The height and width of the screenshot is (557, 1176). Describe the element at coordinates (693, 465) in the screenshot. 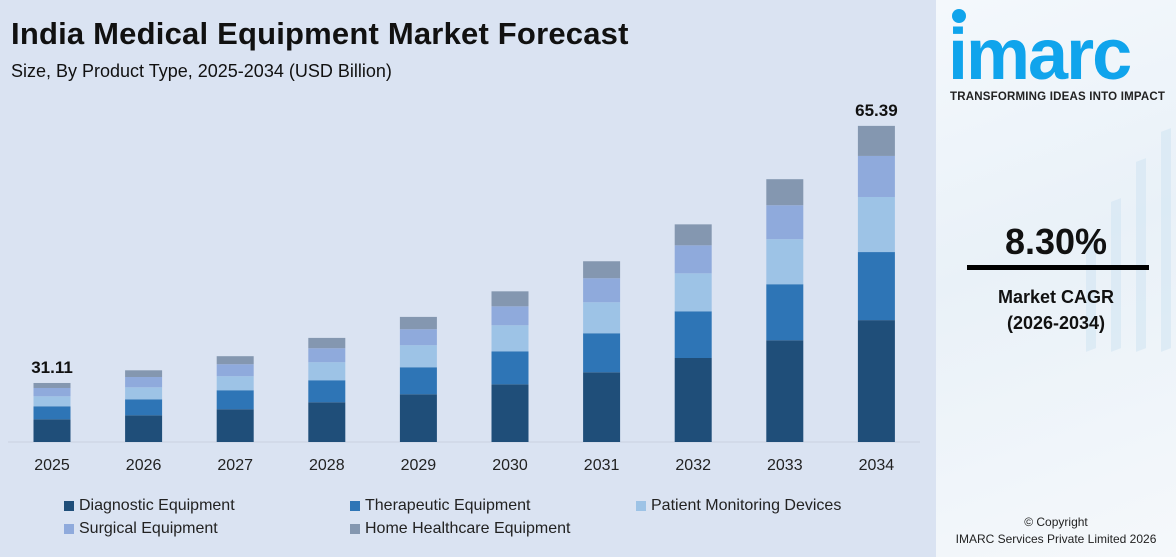

I see `x-tick-label: 2032` at that location.